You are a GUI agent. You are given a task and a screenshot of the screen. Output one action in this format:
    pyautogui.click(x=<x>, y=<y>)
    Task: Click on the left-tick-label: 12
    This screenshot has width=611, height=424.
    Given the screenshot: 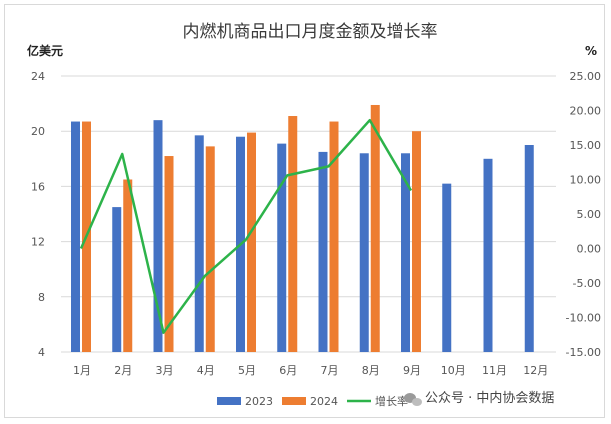 What is the action you would take?
    pyautogui.click(x=38, y=242)
    